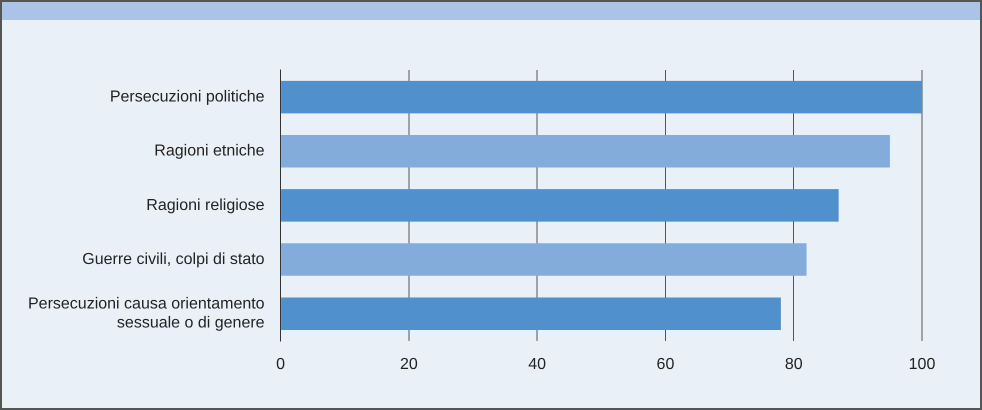  Describe the element at coordinates (173, 259) in the screenshot. I see `y-tick-label: Guerre civili, colpi di stato` at that location.